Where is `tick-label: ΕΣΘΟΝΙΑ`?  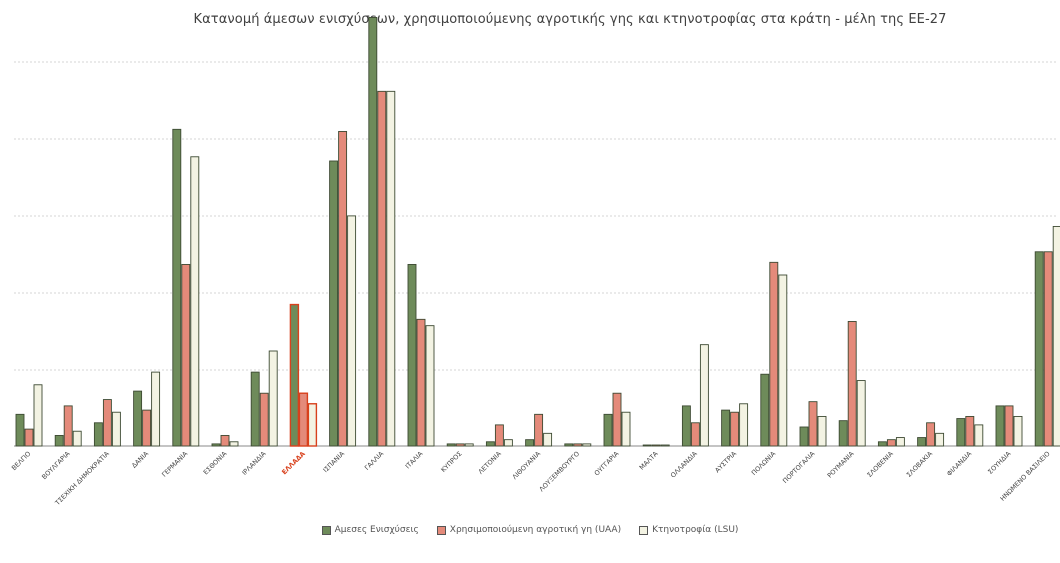
tick-label: ΕΣΘΟΝΙΑ is located at coordinates (215, 462).